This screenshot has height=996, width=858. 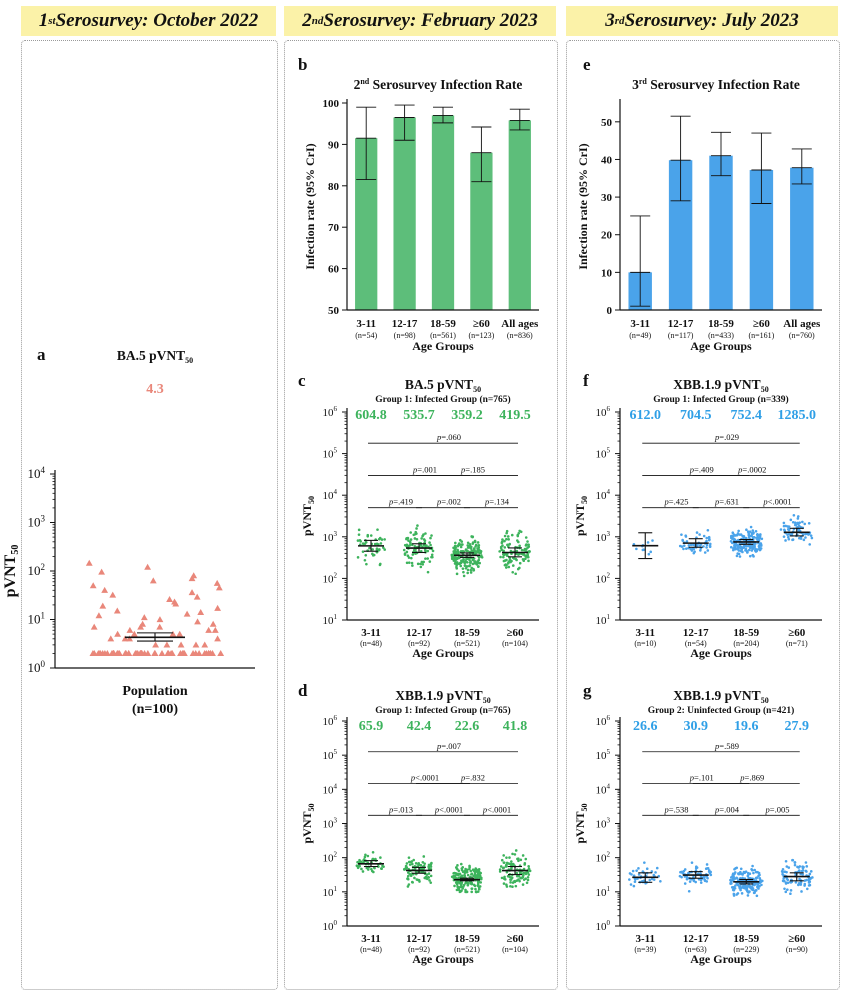 What do you see at coordinates (643, 81) in the screenshot?
I see `panel-e-title-sup: rd` at bounding box center [643, 81].